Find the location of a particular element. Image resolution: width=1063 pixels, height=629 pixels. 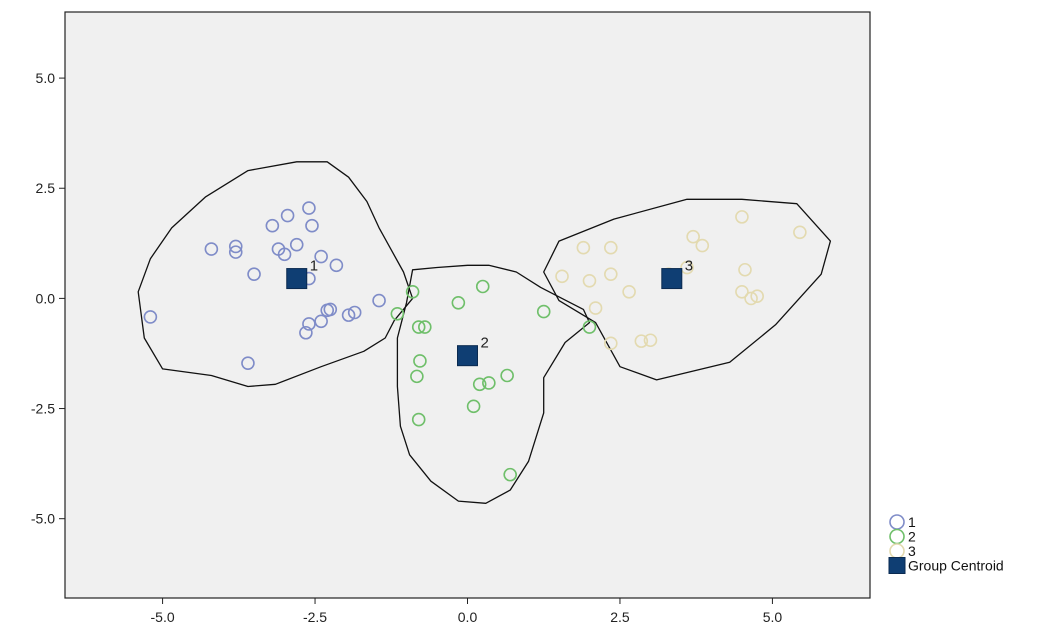

y-tick-label: -2.5 is located at coordinates (43, 409).